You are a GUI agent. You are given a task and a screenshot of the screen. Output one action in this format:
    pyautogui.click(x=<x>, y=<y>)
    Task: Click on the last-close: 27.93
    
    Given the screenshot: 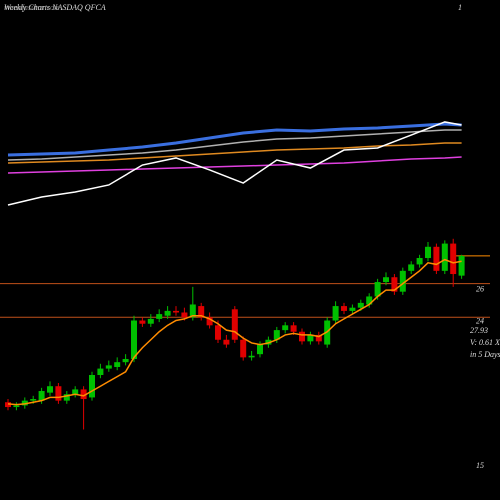 What is the action you would take?
    pyautogui.click(x=479, y=330)
    